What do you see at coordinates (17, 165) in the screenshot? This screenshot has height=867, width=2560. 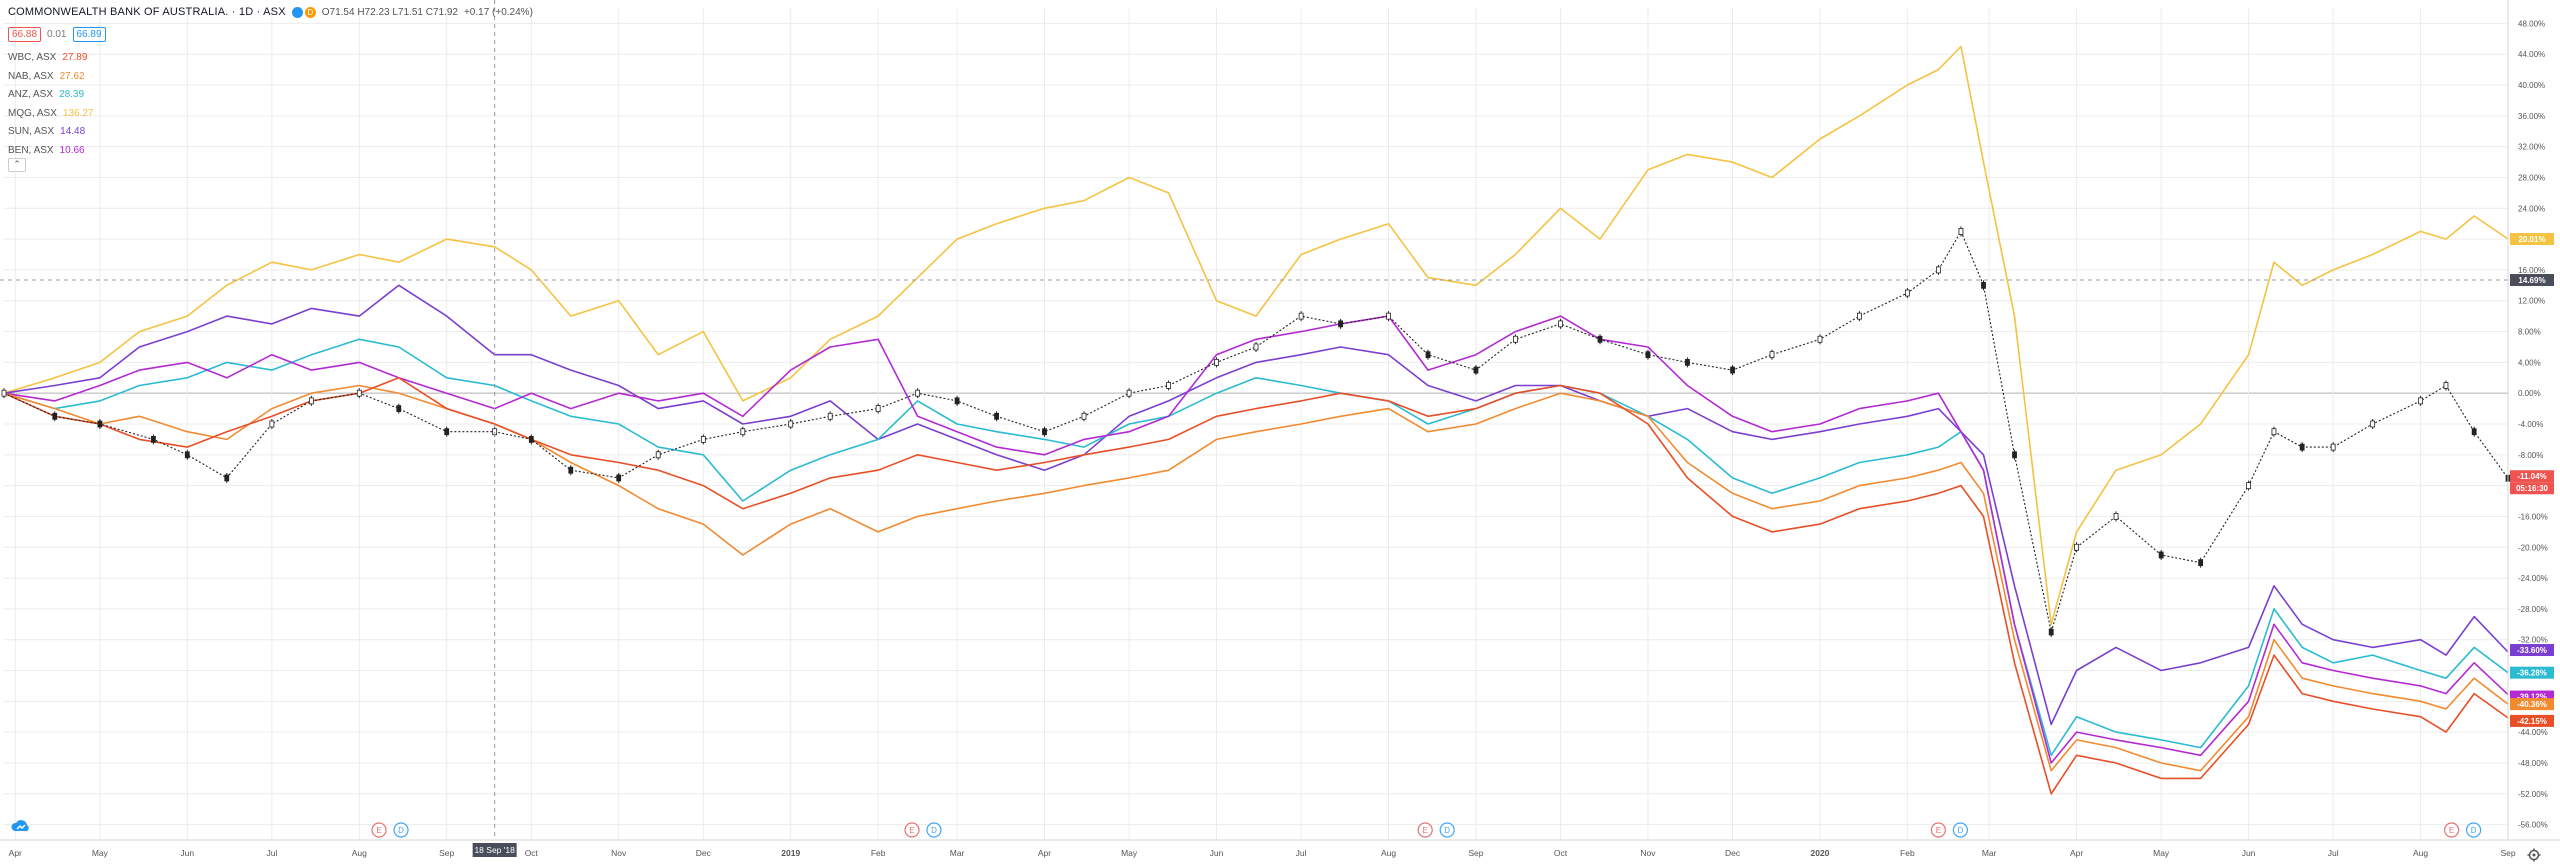 I see `chevron-up-icon: ⌃` at bounding box center [17, 165].